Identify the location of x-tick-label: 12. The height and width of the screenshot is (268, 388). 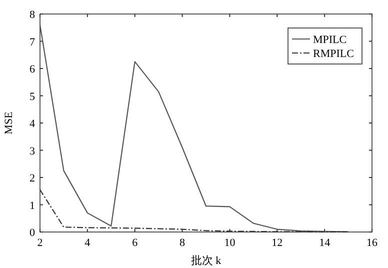
(277, 243).